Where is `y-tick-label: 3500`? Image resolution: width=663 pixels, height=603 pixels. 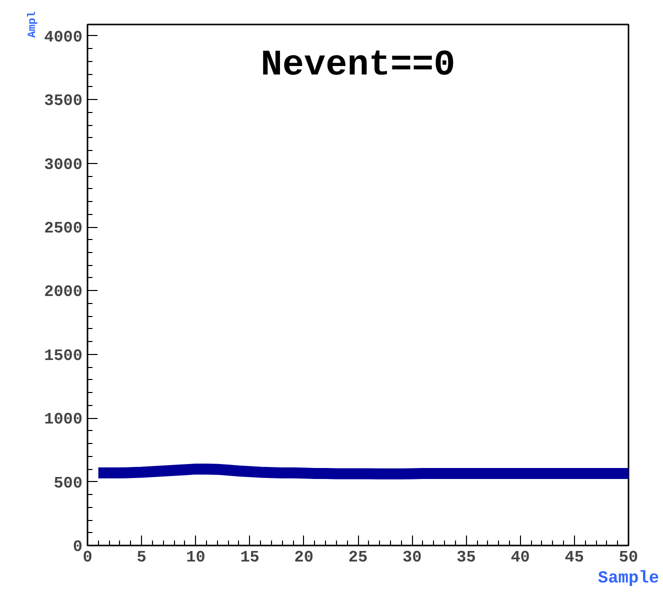
y-tick-label: 3500 is located at coordinates (63, 101).